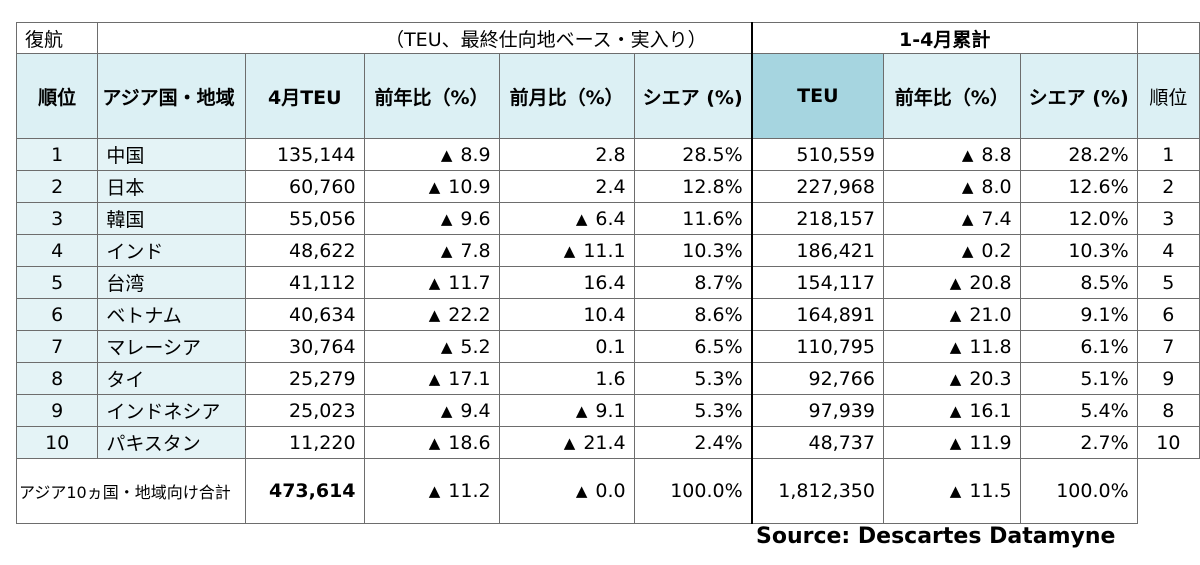  What do you see at coordinates (172, 314) in the screenshot?
I see `region-name: ベトナム` at bounding box center [172, 314].